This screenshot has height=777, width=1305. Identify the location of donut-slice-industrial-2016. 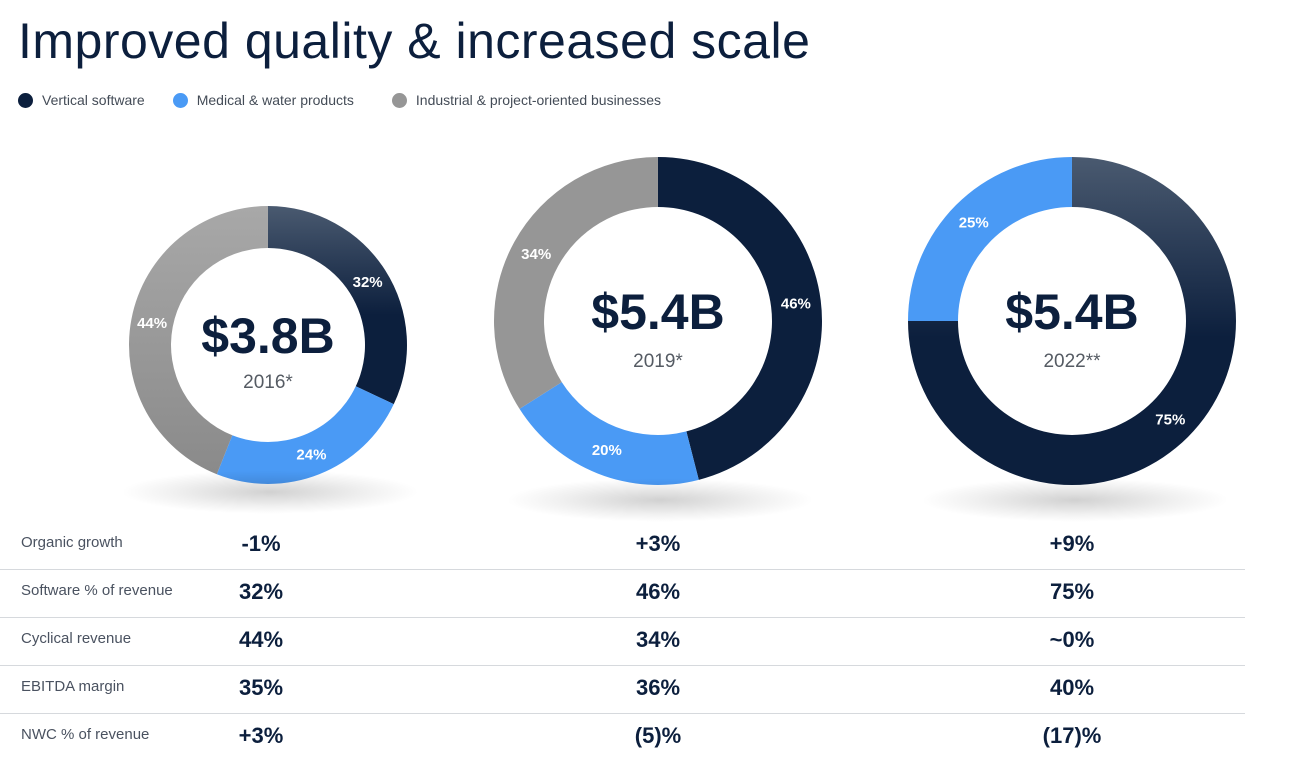
(198, 340).